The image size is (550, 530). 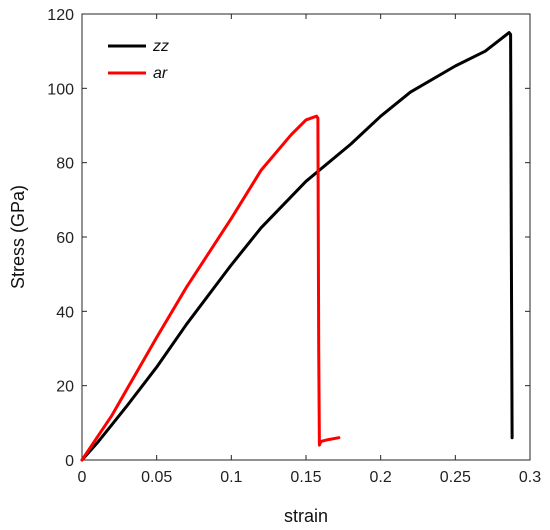 What do you see at coordinates (231, 477) in the screenshot?
I see `x-tick-label: 0.1` at bounding box center [231, 477].